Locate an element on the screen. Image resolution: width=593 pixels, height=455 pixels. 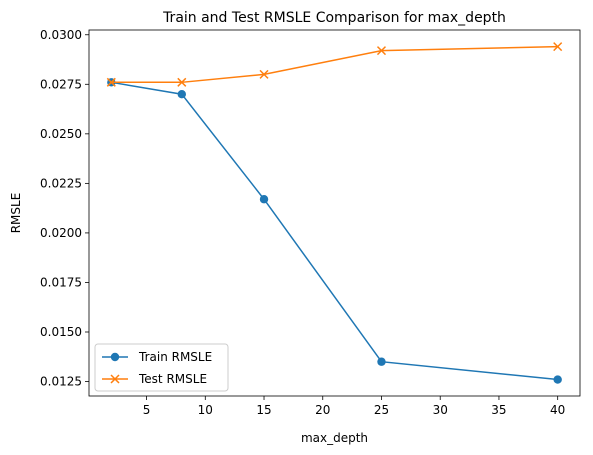
test-rmsle-line is located at coordinates (334, 65).